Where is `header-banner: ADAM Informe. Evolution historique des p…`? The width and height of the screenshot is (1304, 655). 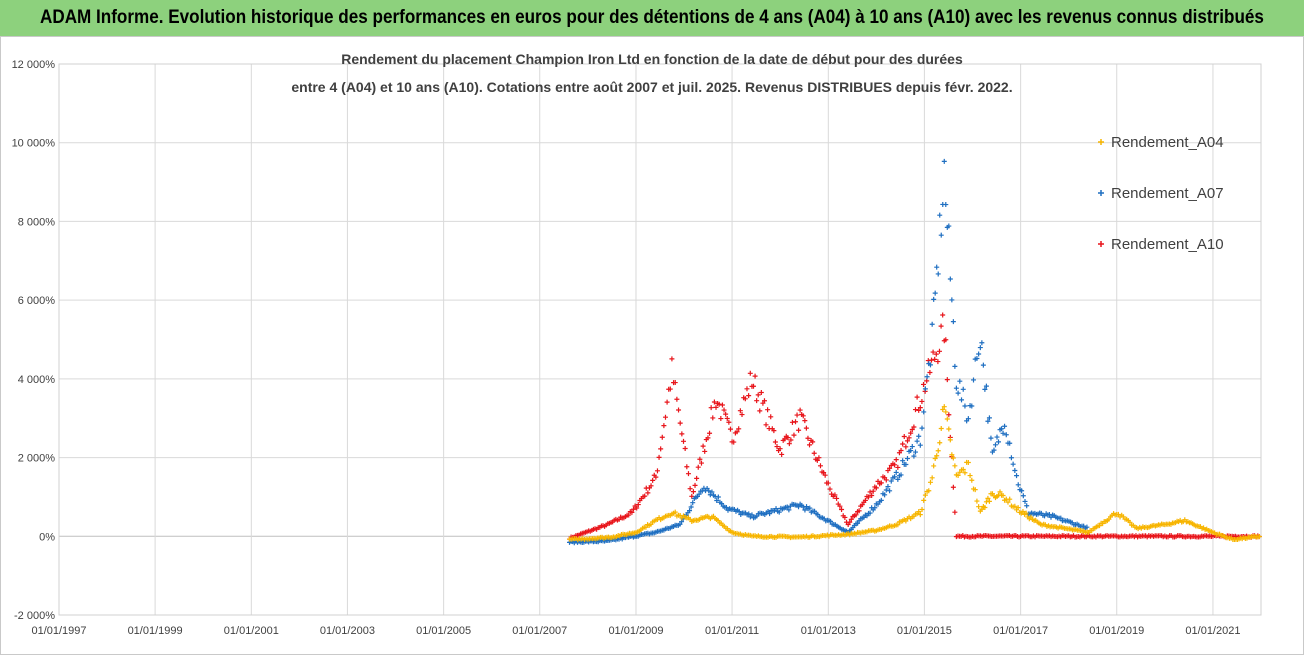
header-banner: ADAM Informe. Evolution historique des p… is located at coordinates (652, 18).